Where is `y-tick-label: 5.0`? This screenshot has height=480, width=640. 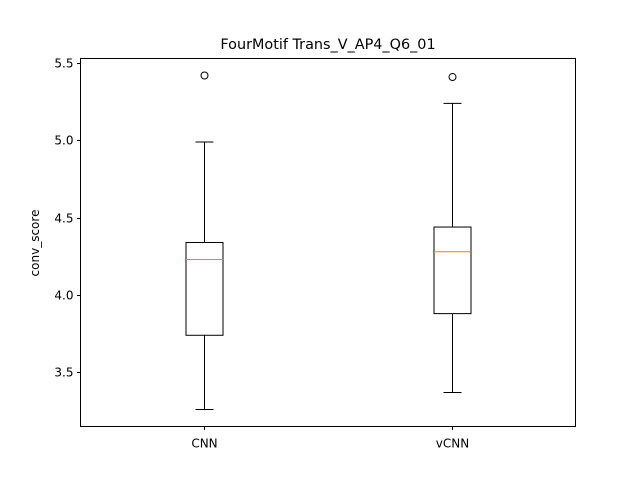 y-tick-label: 5.0 is located at coordinates (63, 141).